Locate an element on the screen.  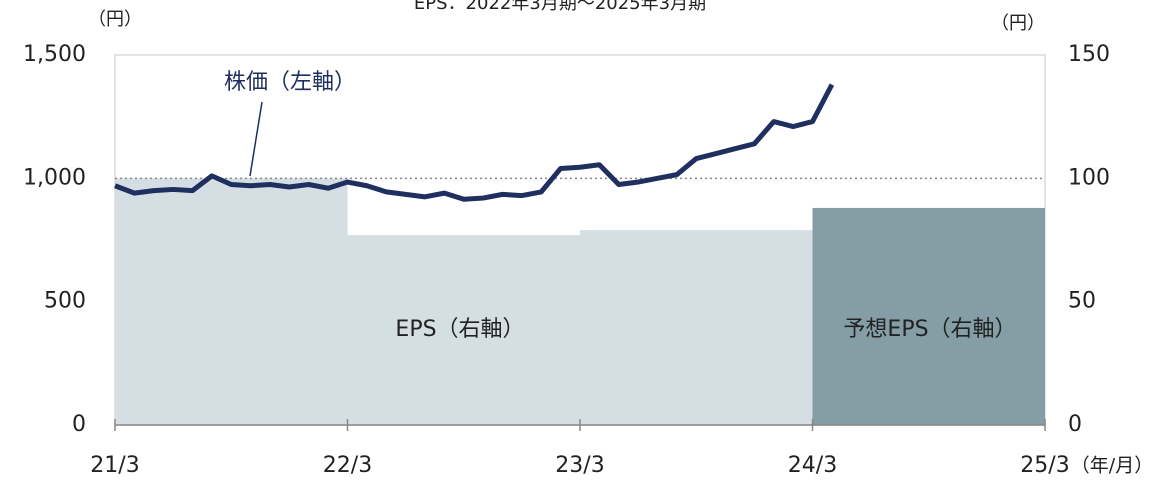
y2-tick-label: 150 is located at coordinates (1089, 54).